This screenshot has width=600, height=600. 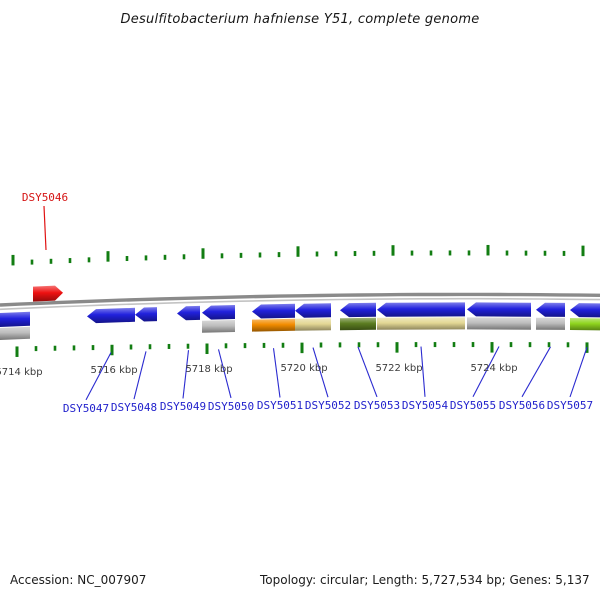 I want to click on scale-label-5716: 5716 kbp, so click(x=114, y=371).